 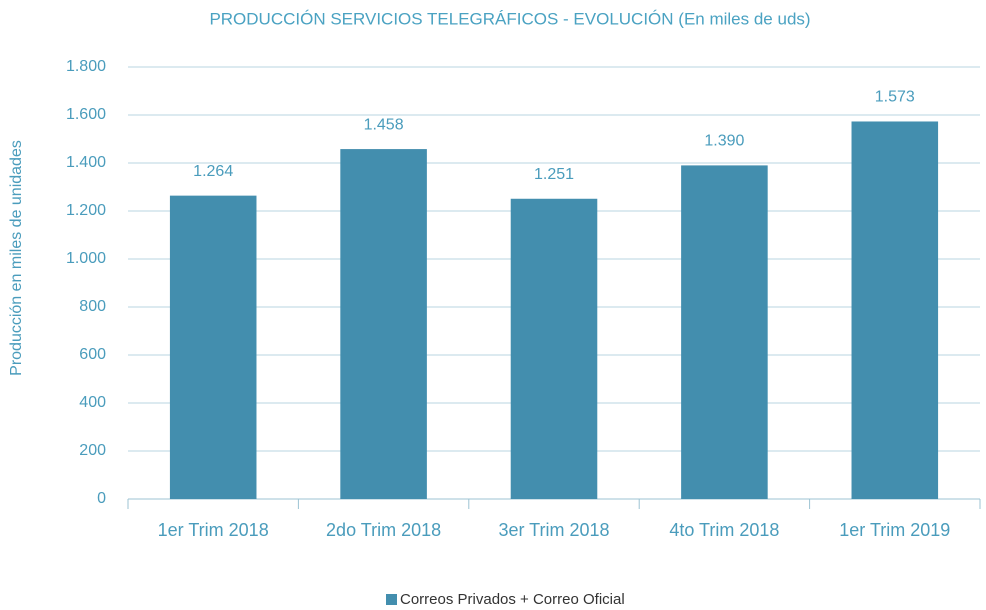 I want to click on y-tick-label: 200, so click(x=92, y=450).